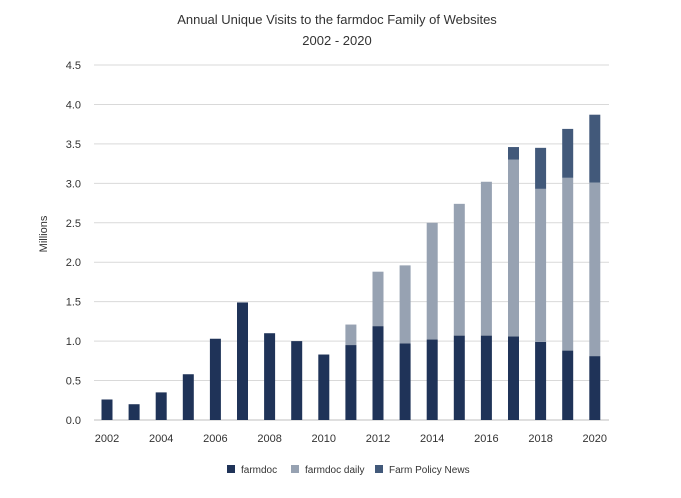 The width and height of the screenshot is (681, 498). What do you see at coordinates (459, 377) in the screenshot?
I see `bar-farmdoc-2015` at bounding box center [459, 377].